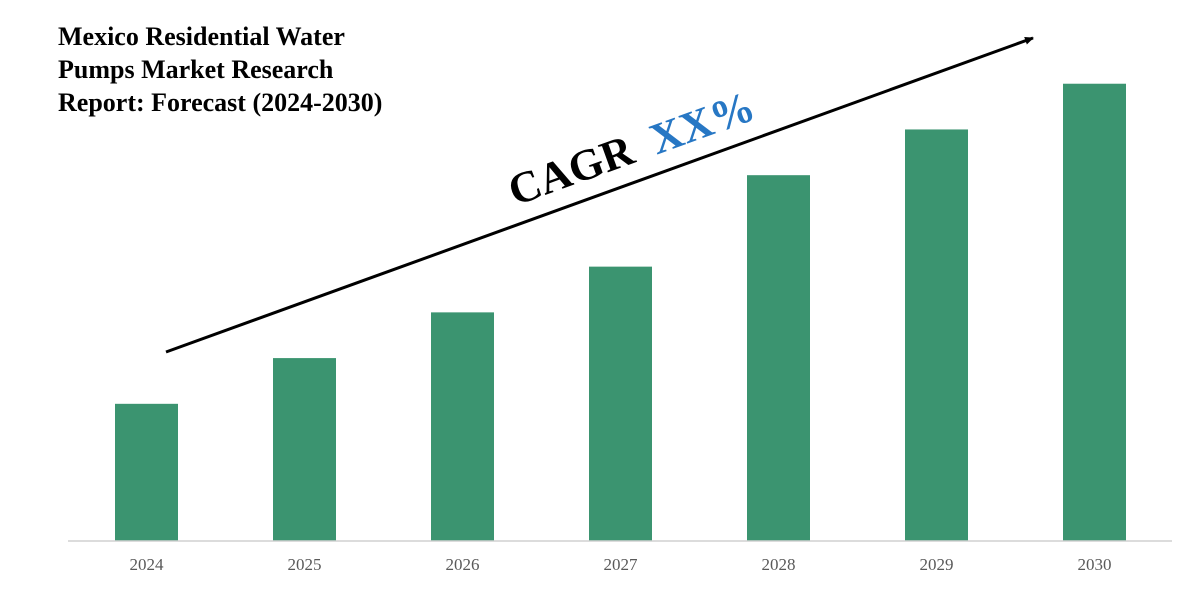 The height and width of the screenshot is (600, 1200). I want to click on x-tick-label: 2025, so click(305, 564).